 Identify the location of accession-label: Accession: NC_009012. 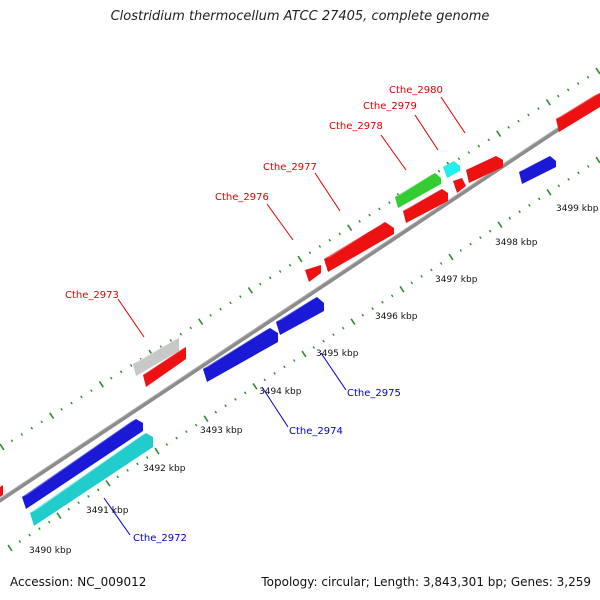
(78, 582).